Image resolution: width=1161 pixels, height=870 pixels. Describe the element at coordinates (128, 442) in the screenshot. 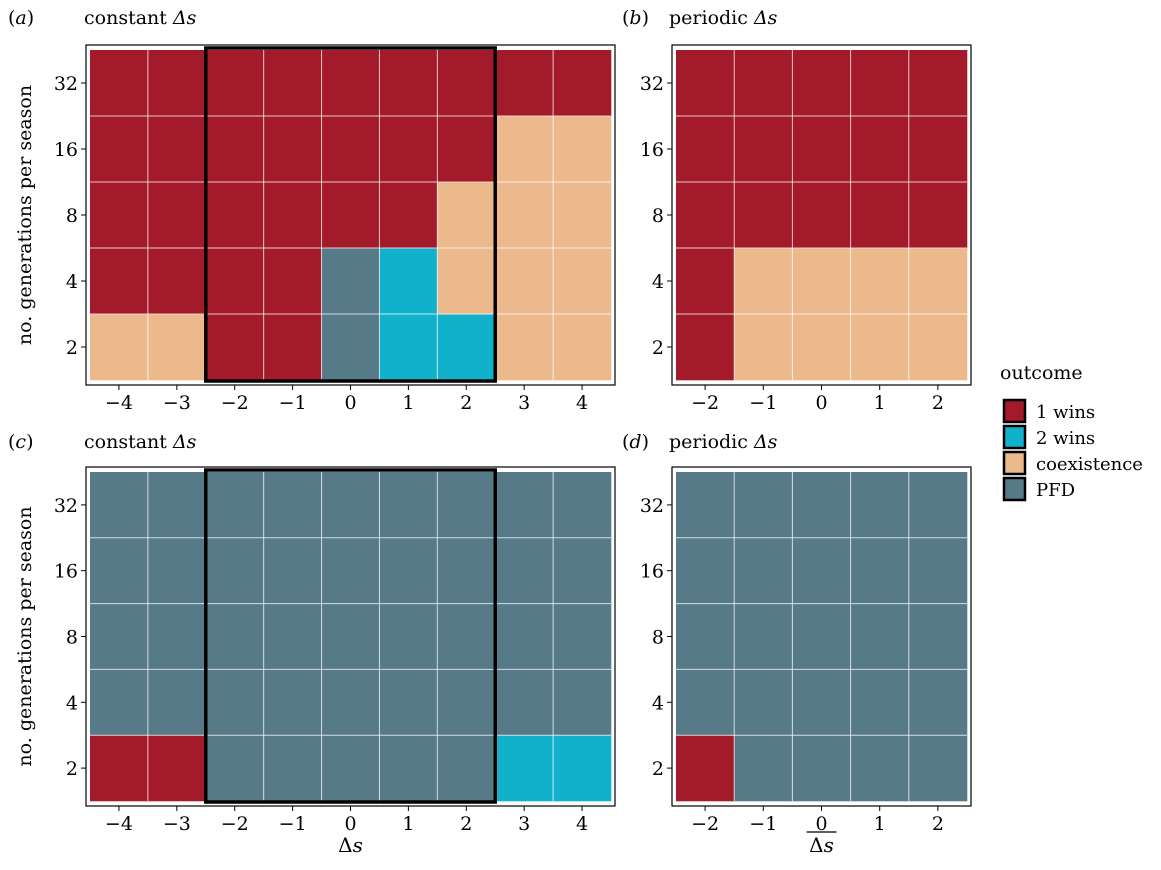

I see `panel-title-text: constant` at that location.